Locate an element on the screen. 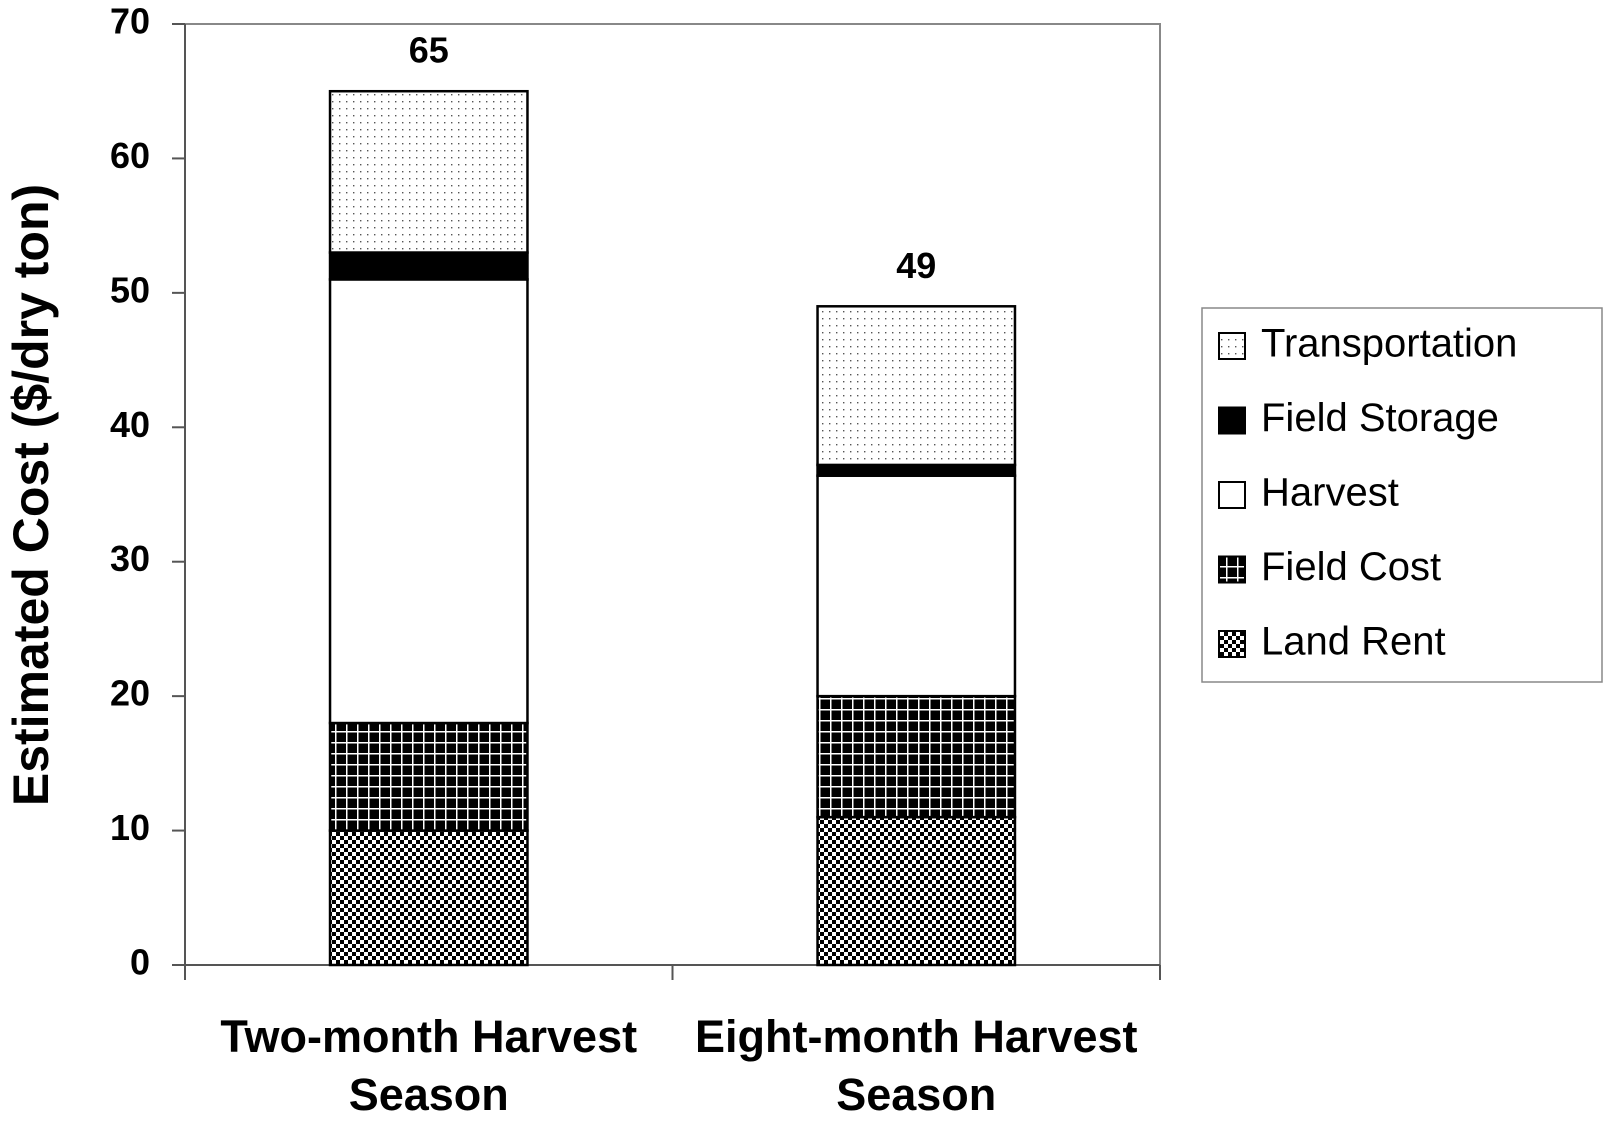  y-tick-label: 70 is located at coordinates (130, 21).